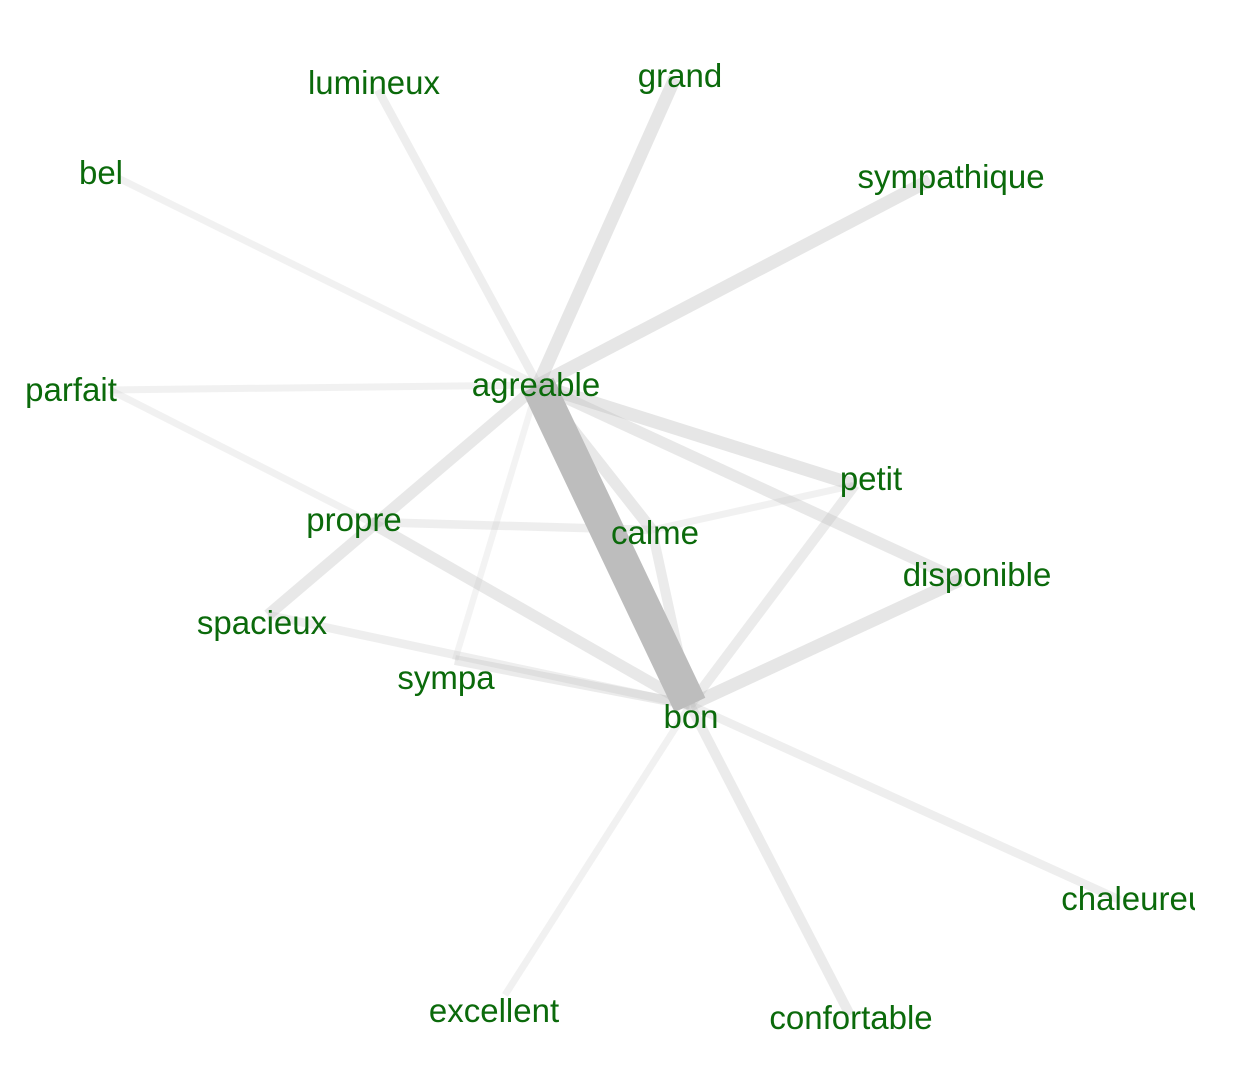 The height and width of the screenshot is (1077, 1245). I want to click on node-label-lumineux: lumineux, so click(374, 82).